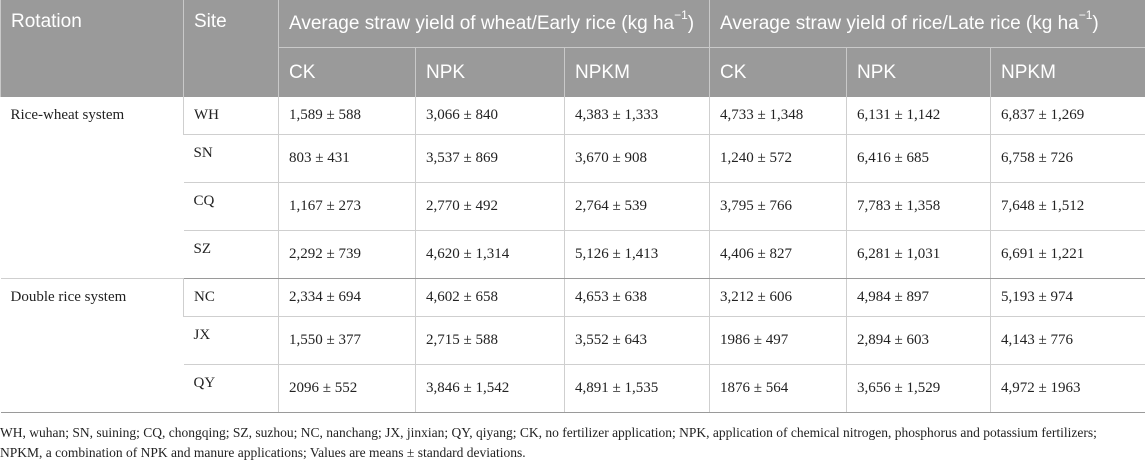 This screenshot has height=463, width=1145. I want to click on value-cell: 3,552 ± 643, so click(637, 341).